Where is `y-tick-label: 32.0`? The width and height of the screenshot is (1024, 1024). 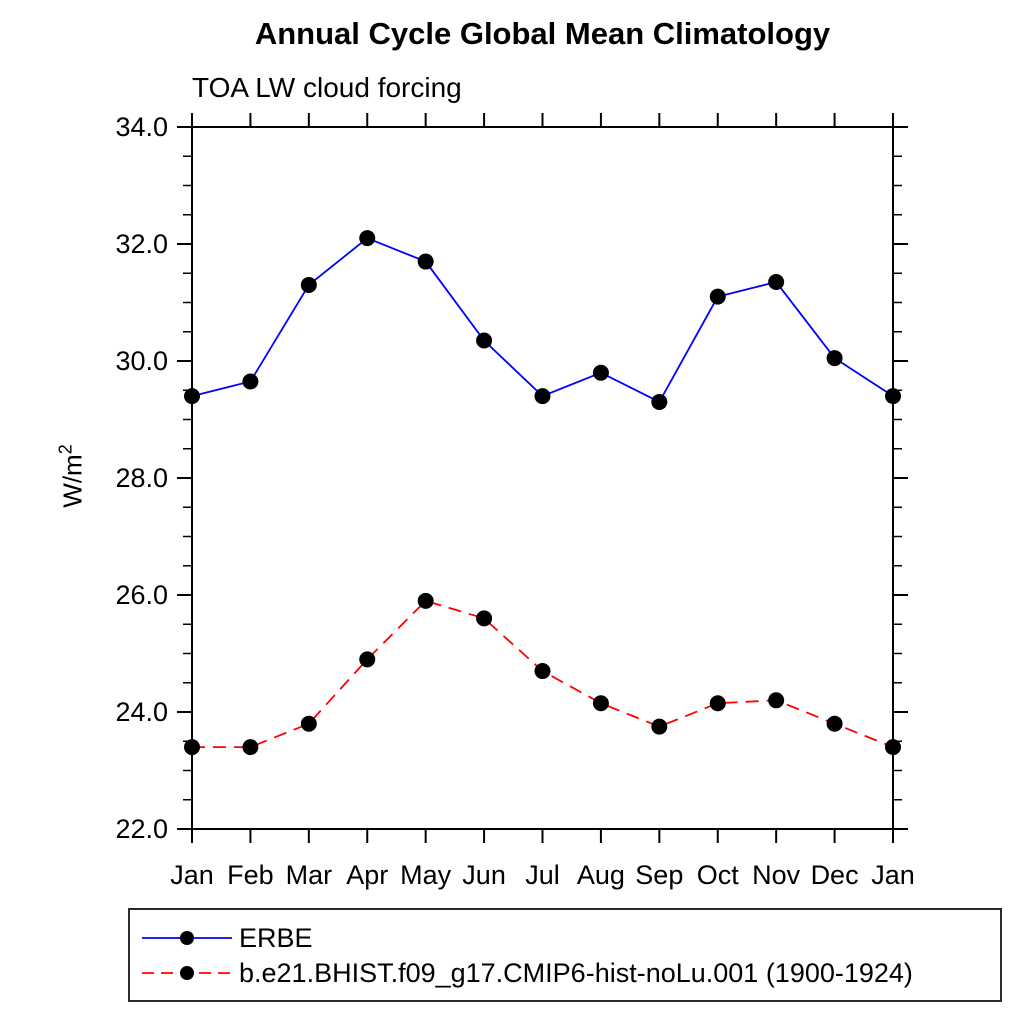
y-tick-label: 32.0 is located at coordinates (141, 244).